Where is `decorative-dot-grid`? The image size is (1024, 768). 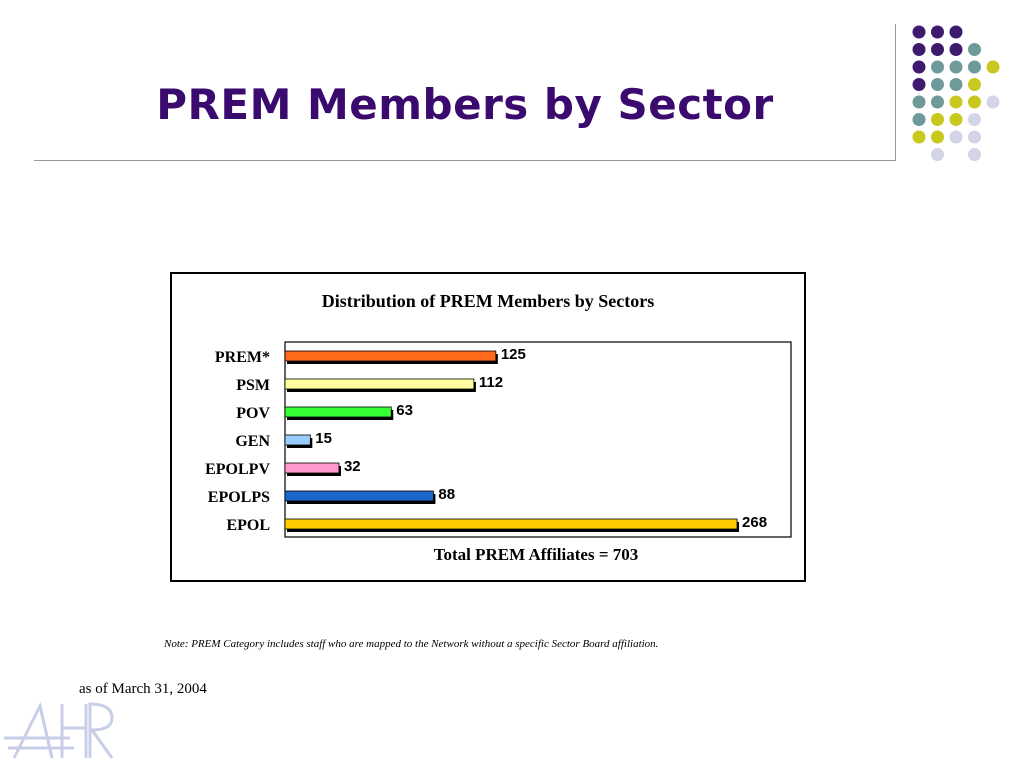
decorative-dot-grid is located at coordinates (956, 93).